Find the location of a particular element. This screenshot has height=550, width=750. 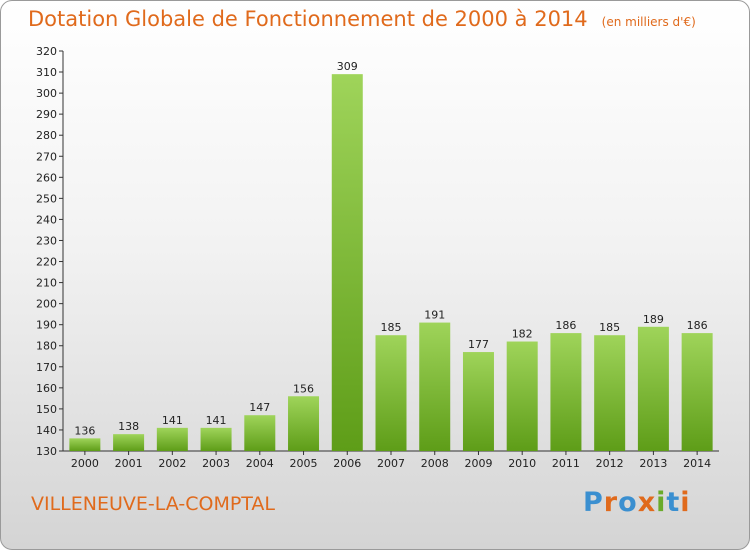

bar-value-label: 136 is located at coordinates (84, 430).